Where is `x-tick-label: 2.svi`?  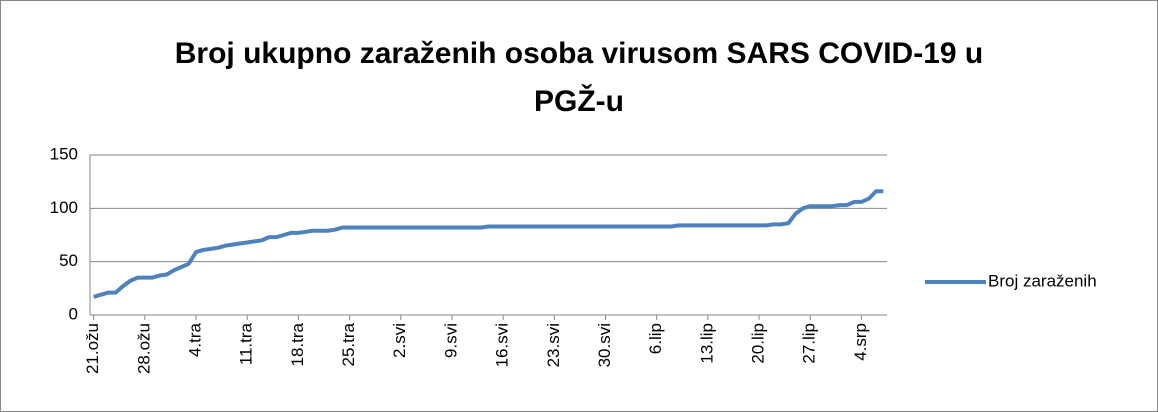 x-tick-label: 2.svi is located at coordinates (399, 340).